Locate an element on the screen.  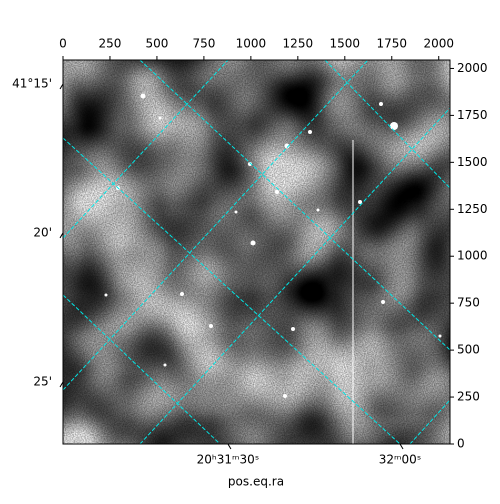
dec-tick-label: 41°15' is located at coordinates (32, 84).